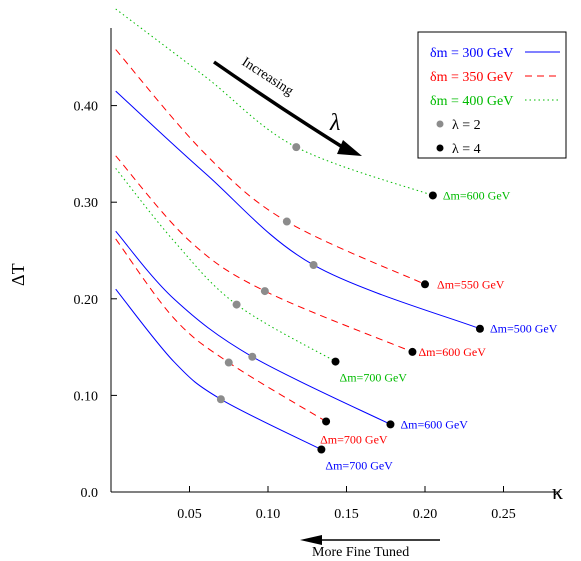 The image size is (581, 561). What do you see at coordinates (86, 396) in the screenshot?
I see `y-tick-label: 0.10` at bounding box center [86, 396].